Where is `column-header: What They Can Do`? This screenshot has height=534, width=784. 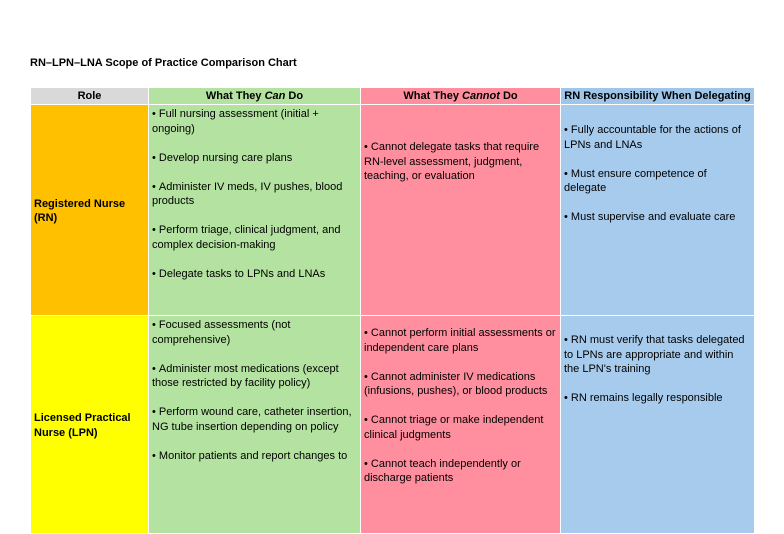 column-header: What They Can Do is located at coordinates (254, 96).